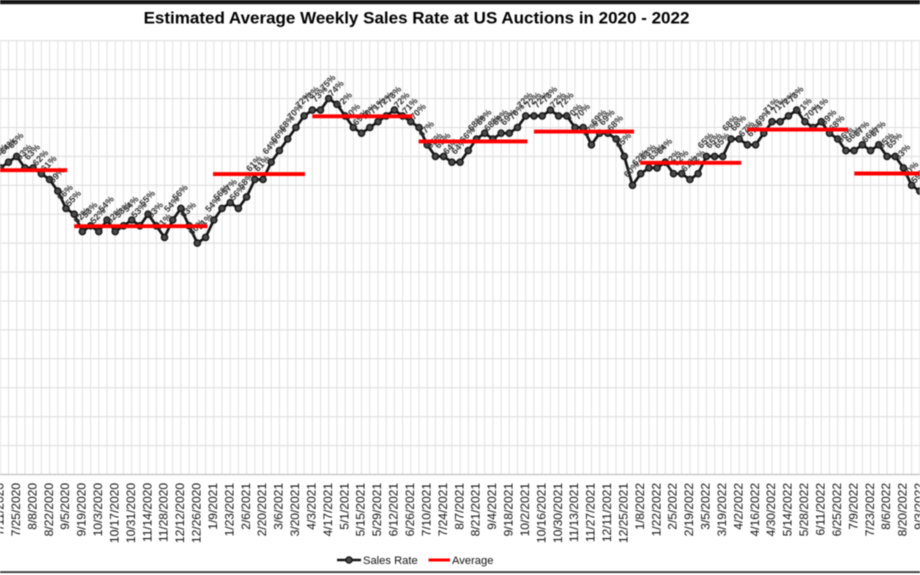  What do you see at coordinates (574, 512) in the screenshot?
I see `svg-text: 11/13/2021` at bounding box center [574, 512].